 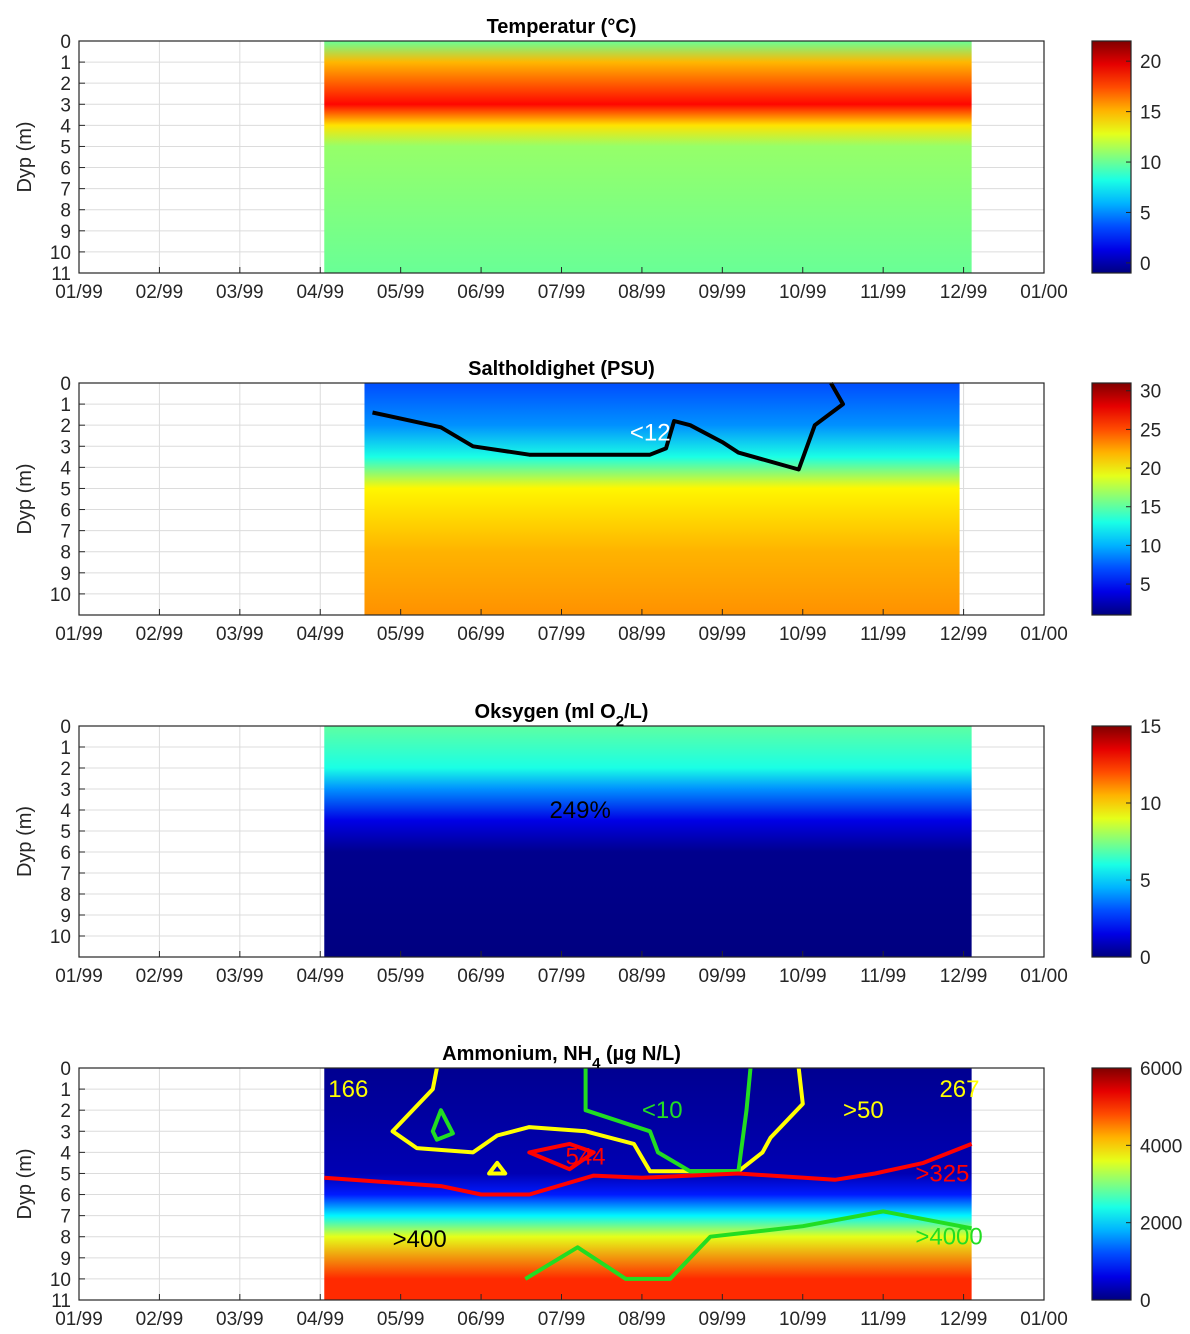 I want to click on title-suffix: /L), so click(x=636, y=712).